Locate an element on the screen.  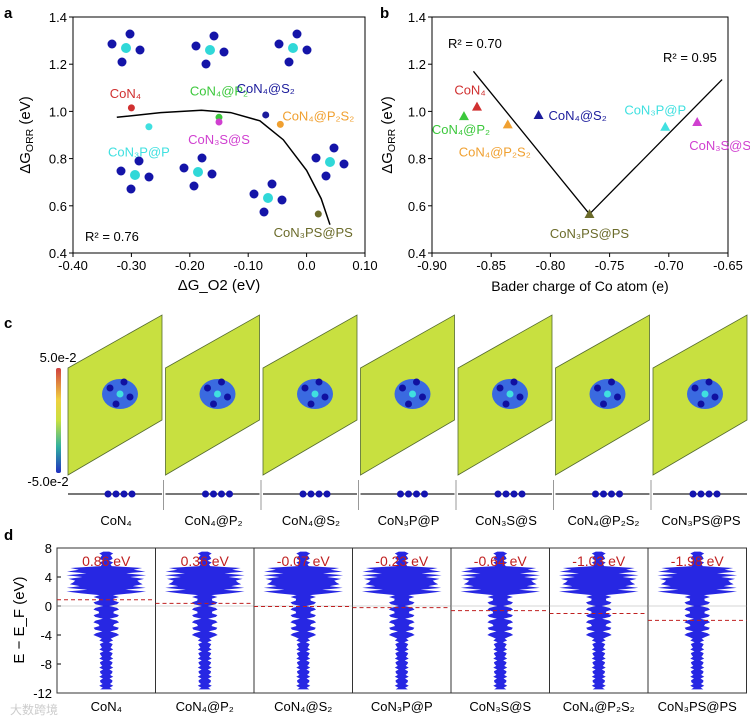
colorbar-max: 5.0e-2 is located at coordinates (58, 357).